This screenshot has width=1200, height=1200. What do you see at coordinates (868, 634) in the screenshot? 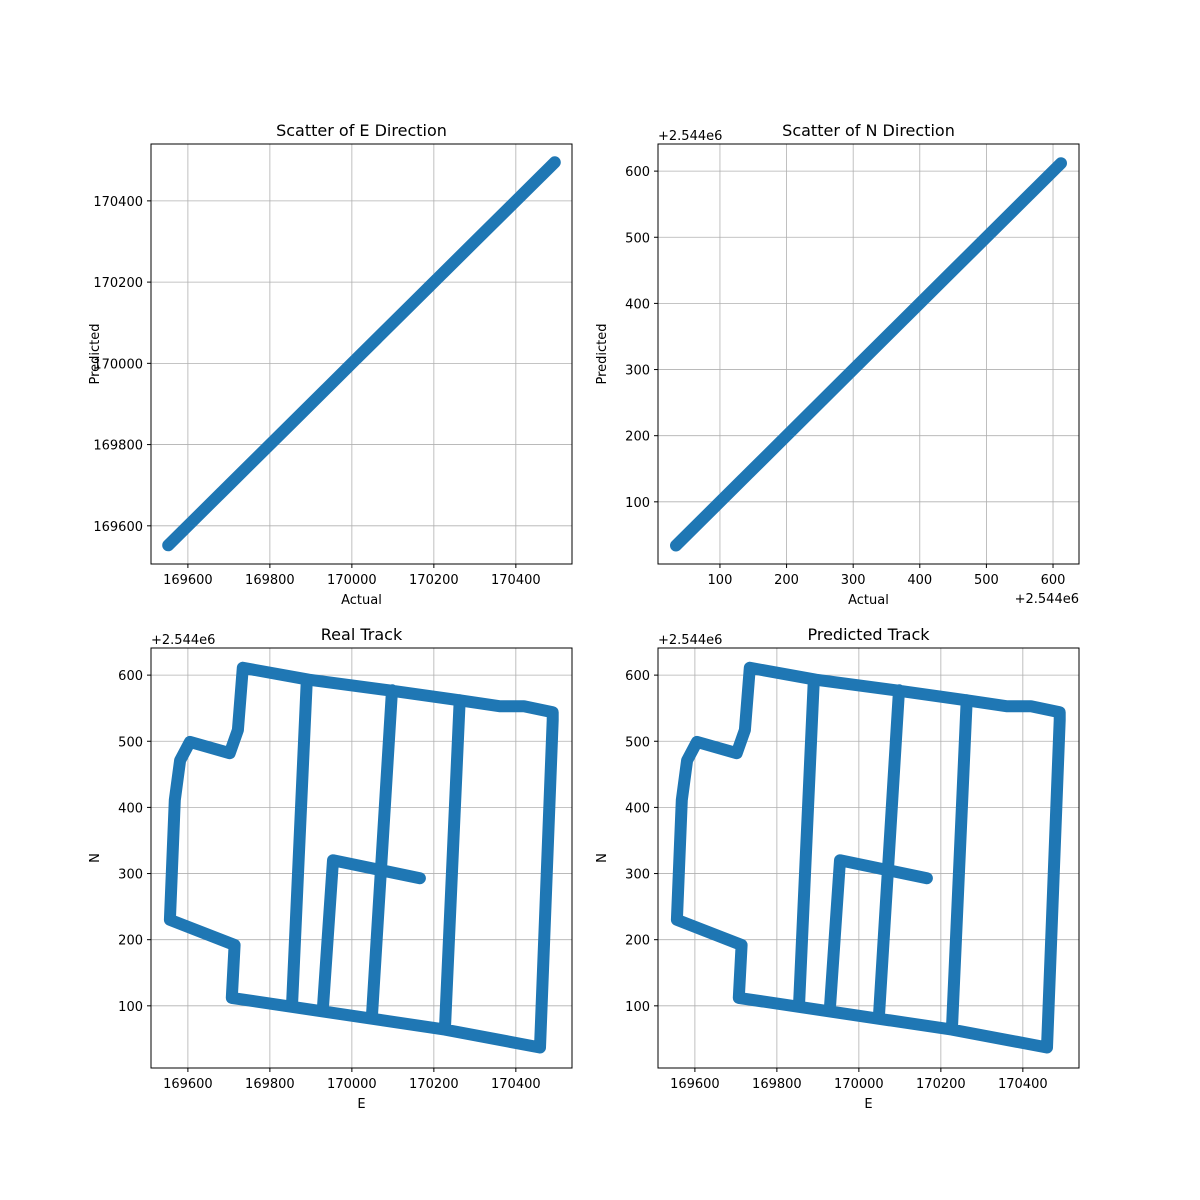
I see `chart-title: Predicted Track` at bounding box center [868, 634].